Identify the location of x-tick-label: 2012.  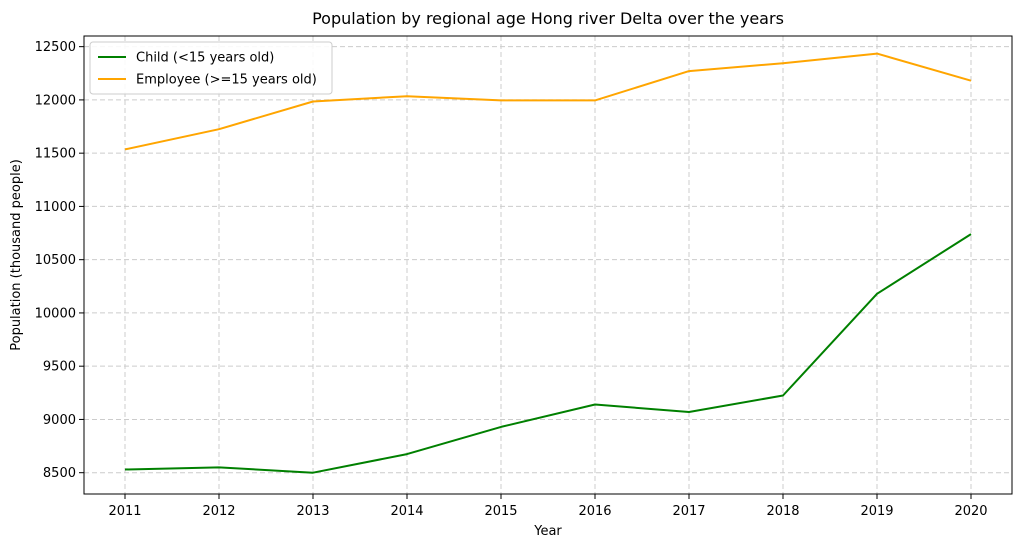
(218, 511).